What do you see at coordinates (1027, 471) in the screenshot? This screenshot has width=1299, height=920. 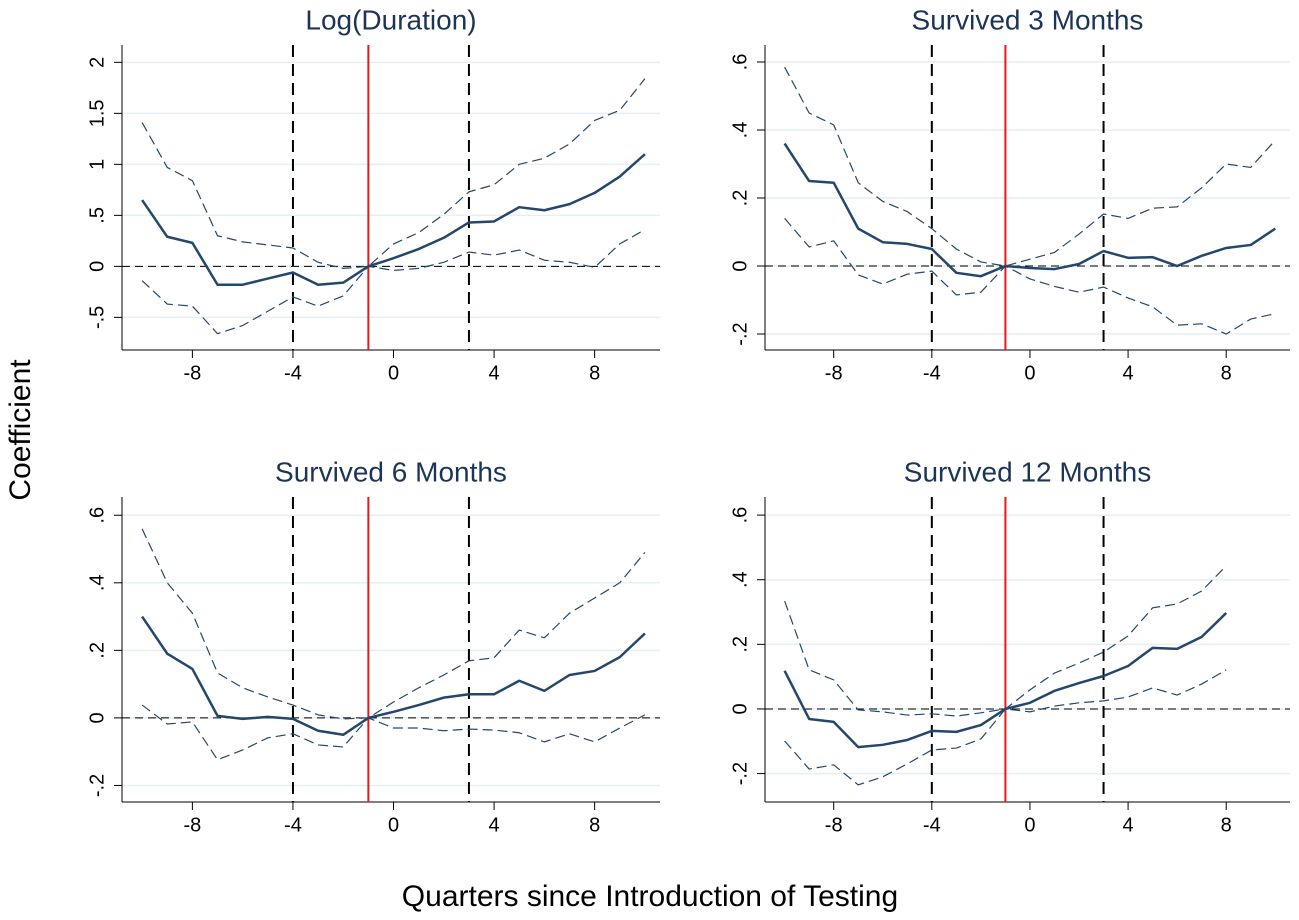 I see `chart-title: Survived 12 Months` at bounding box center [1027, 471].